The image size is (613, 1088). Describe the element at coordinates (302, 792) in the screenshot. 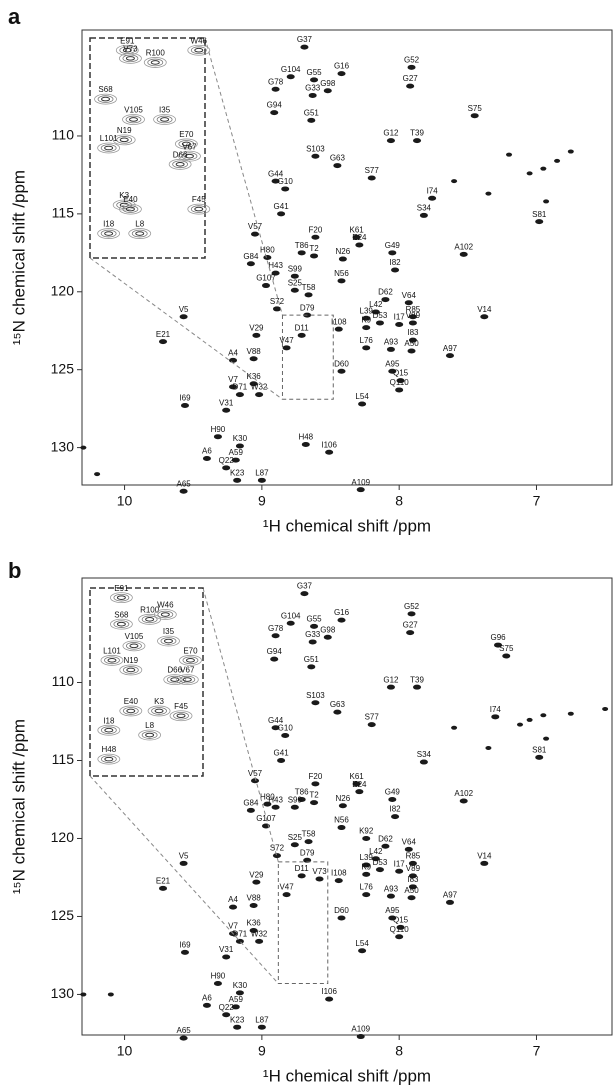

I see `peak-label: T86` at that location.